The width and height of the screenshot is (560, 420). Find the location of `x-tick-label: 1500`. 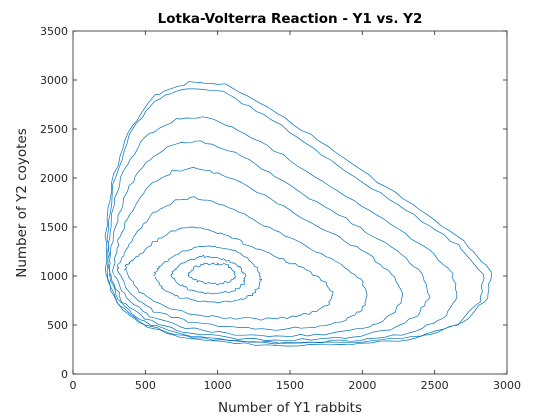

x-tick-label: 1500 is located at coordinates (290, 385).